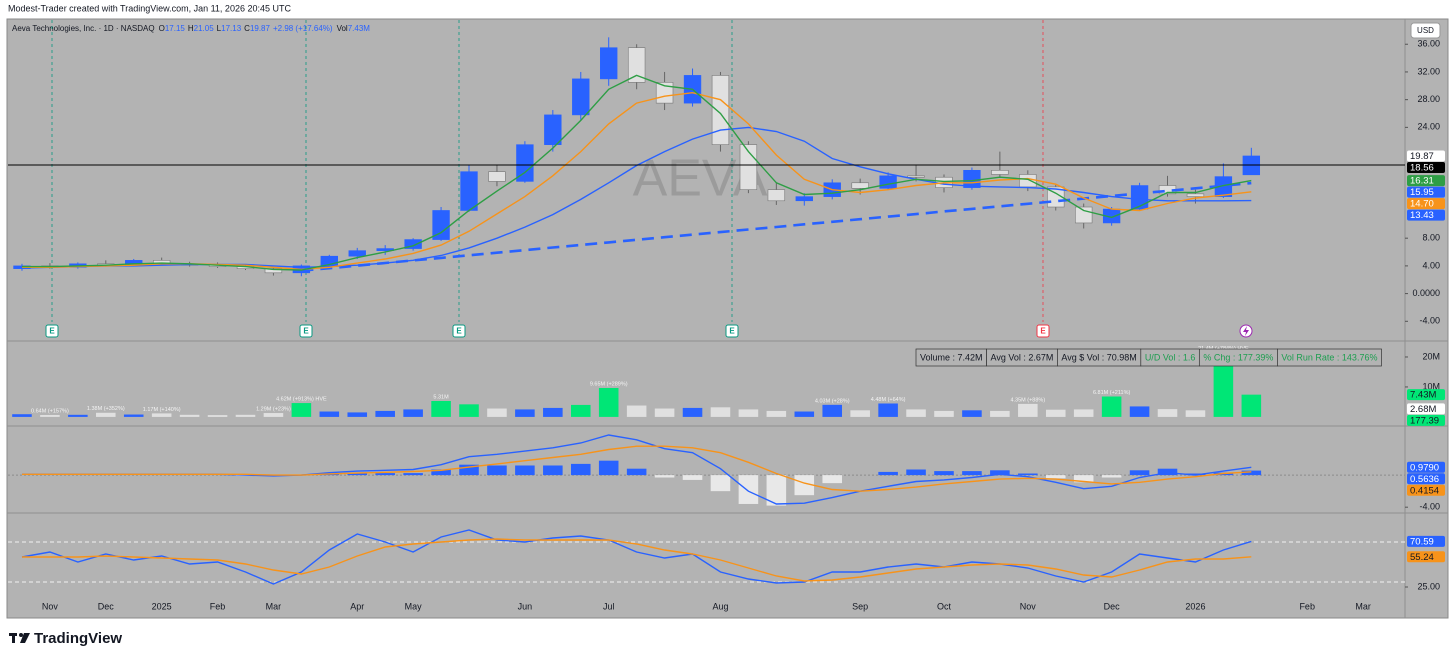 The width and height of the screenshot is (1456, 660). I want to click on event-label: E, so click(1043, 331).